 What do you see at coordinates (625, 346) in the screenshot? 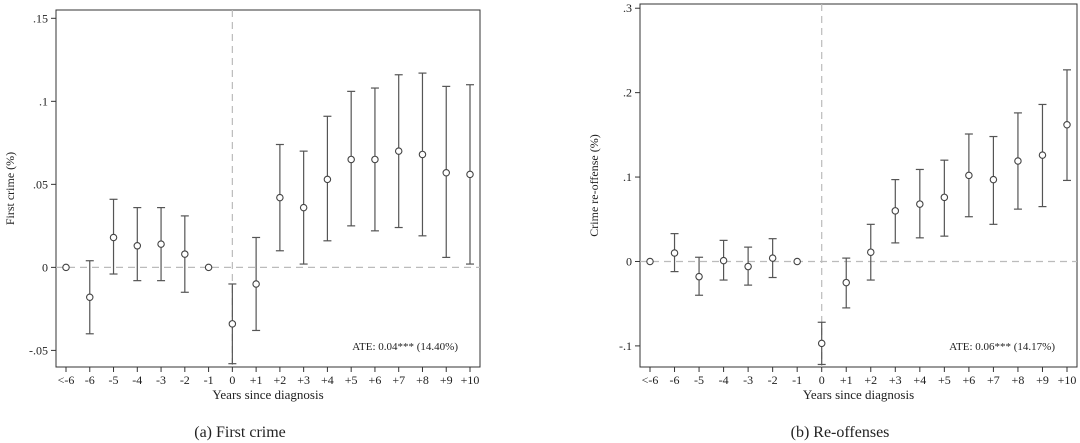
I see `y-tick-label: -.1` at bounding box center [625, 346].